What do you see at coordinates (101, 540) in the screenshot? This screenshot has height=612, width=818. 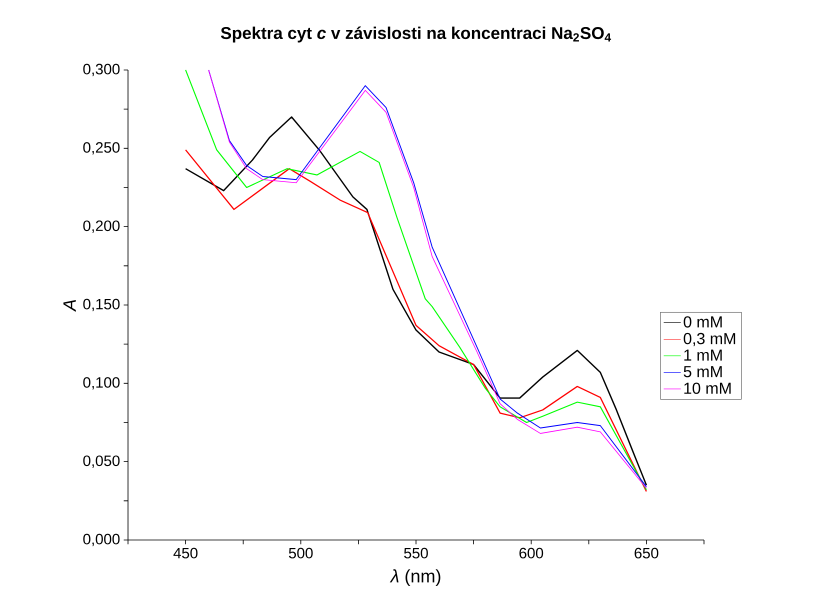 I see `y-tick-label: 0,000` at bounding box center [101, 540].